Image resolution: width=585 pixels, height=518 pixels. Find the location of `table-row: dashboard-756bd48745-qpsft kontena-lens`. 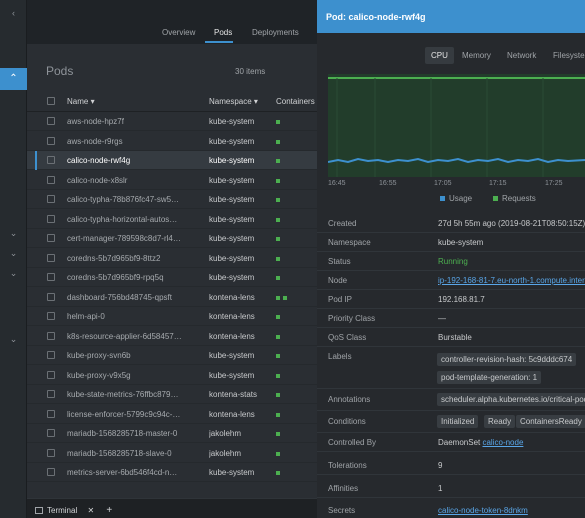

table-row: dashboard-756bd48745-qpsft kontena-lens is located at coordinates (172, 297).